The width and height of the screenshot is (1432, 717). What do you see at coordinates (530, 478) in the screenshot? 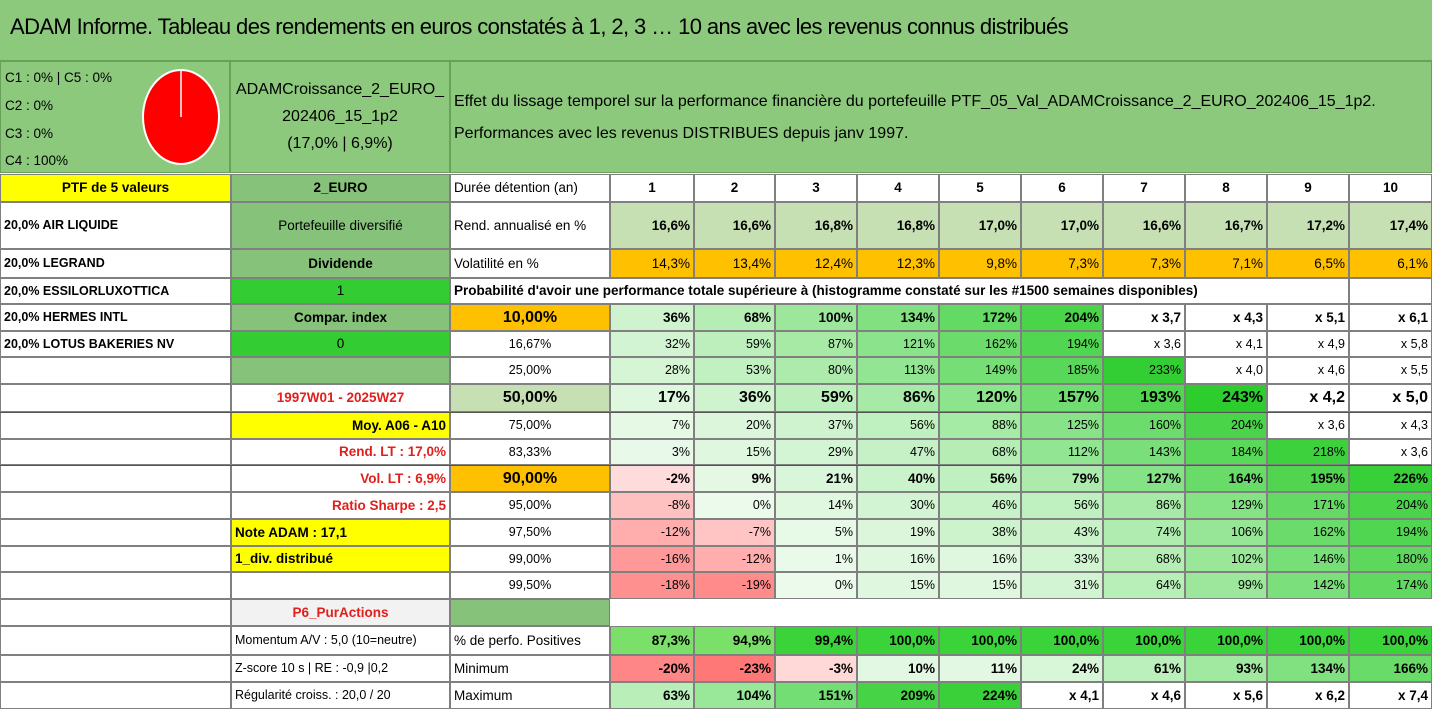
I see `quantile-level: 90,00%` at bounding box center [530, 478].